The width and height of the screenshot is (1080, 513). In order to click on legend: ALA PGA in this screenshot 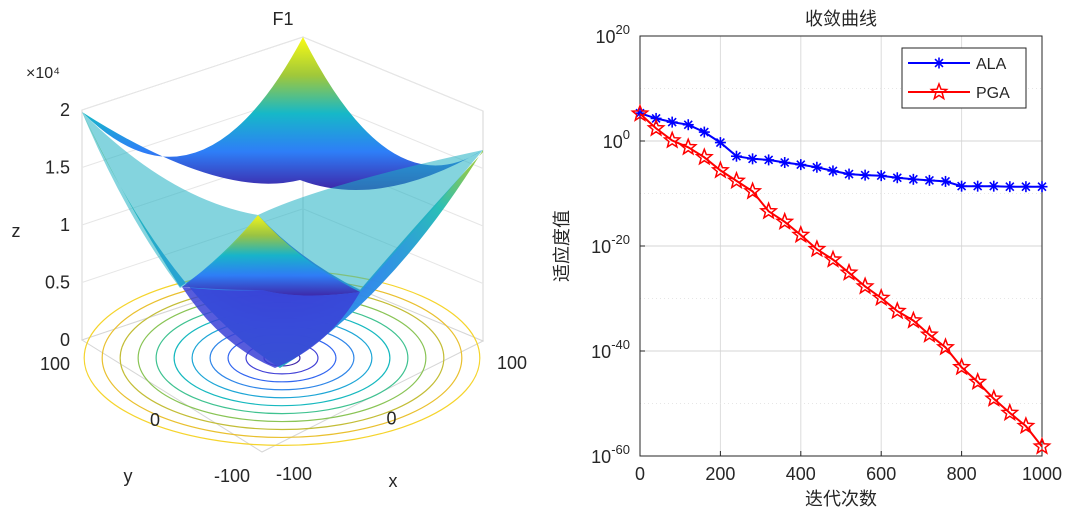, I will do `click(964, 78)`.